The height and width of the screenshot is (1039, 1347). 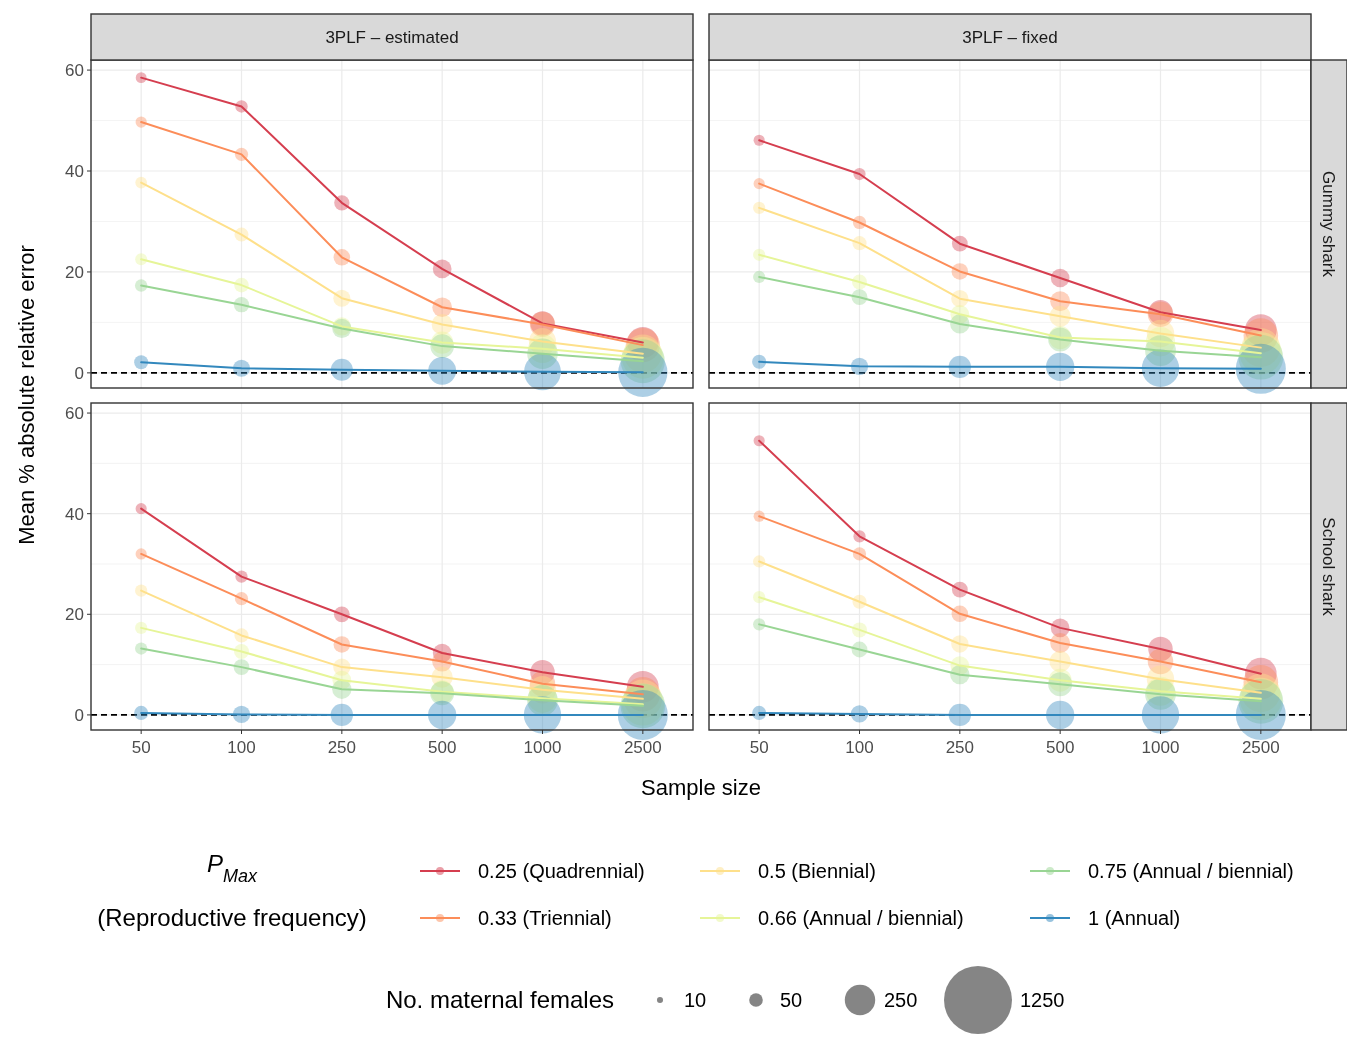 What do you see at coordinates (1042, 1000) in the screenshot?
I see `legend-label: 1250` at bounding box center [1042, 1000].